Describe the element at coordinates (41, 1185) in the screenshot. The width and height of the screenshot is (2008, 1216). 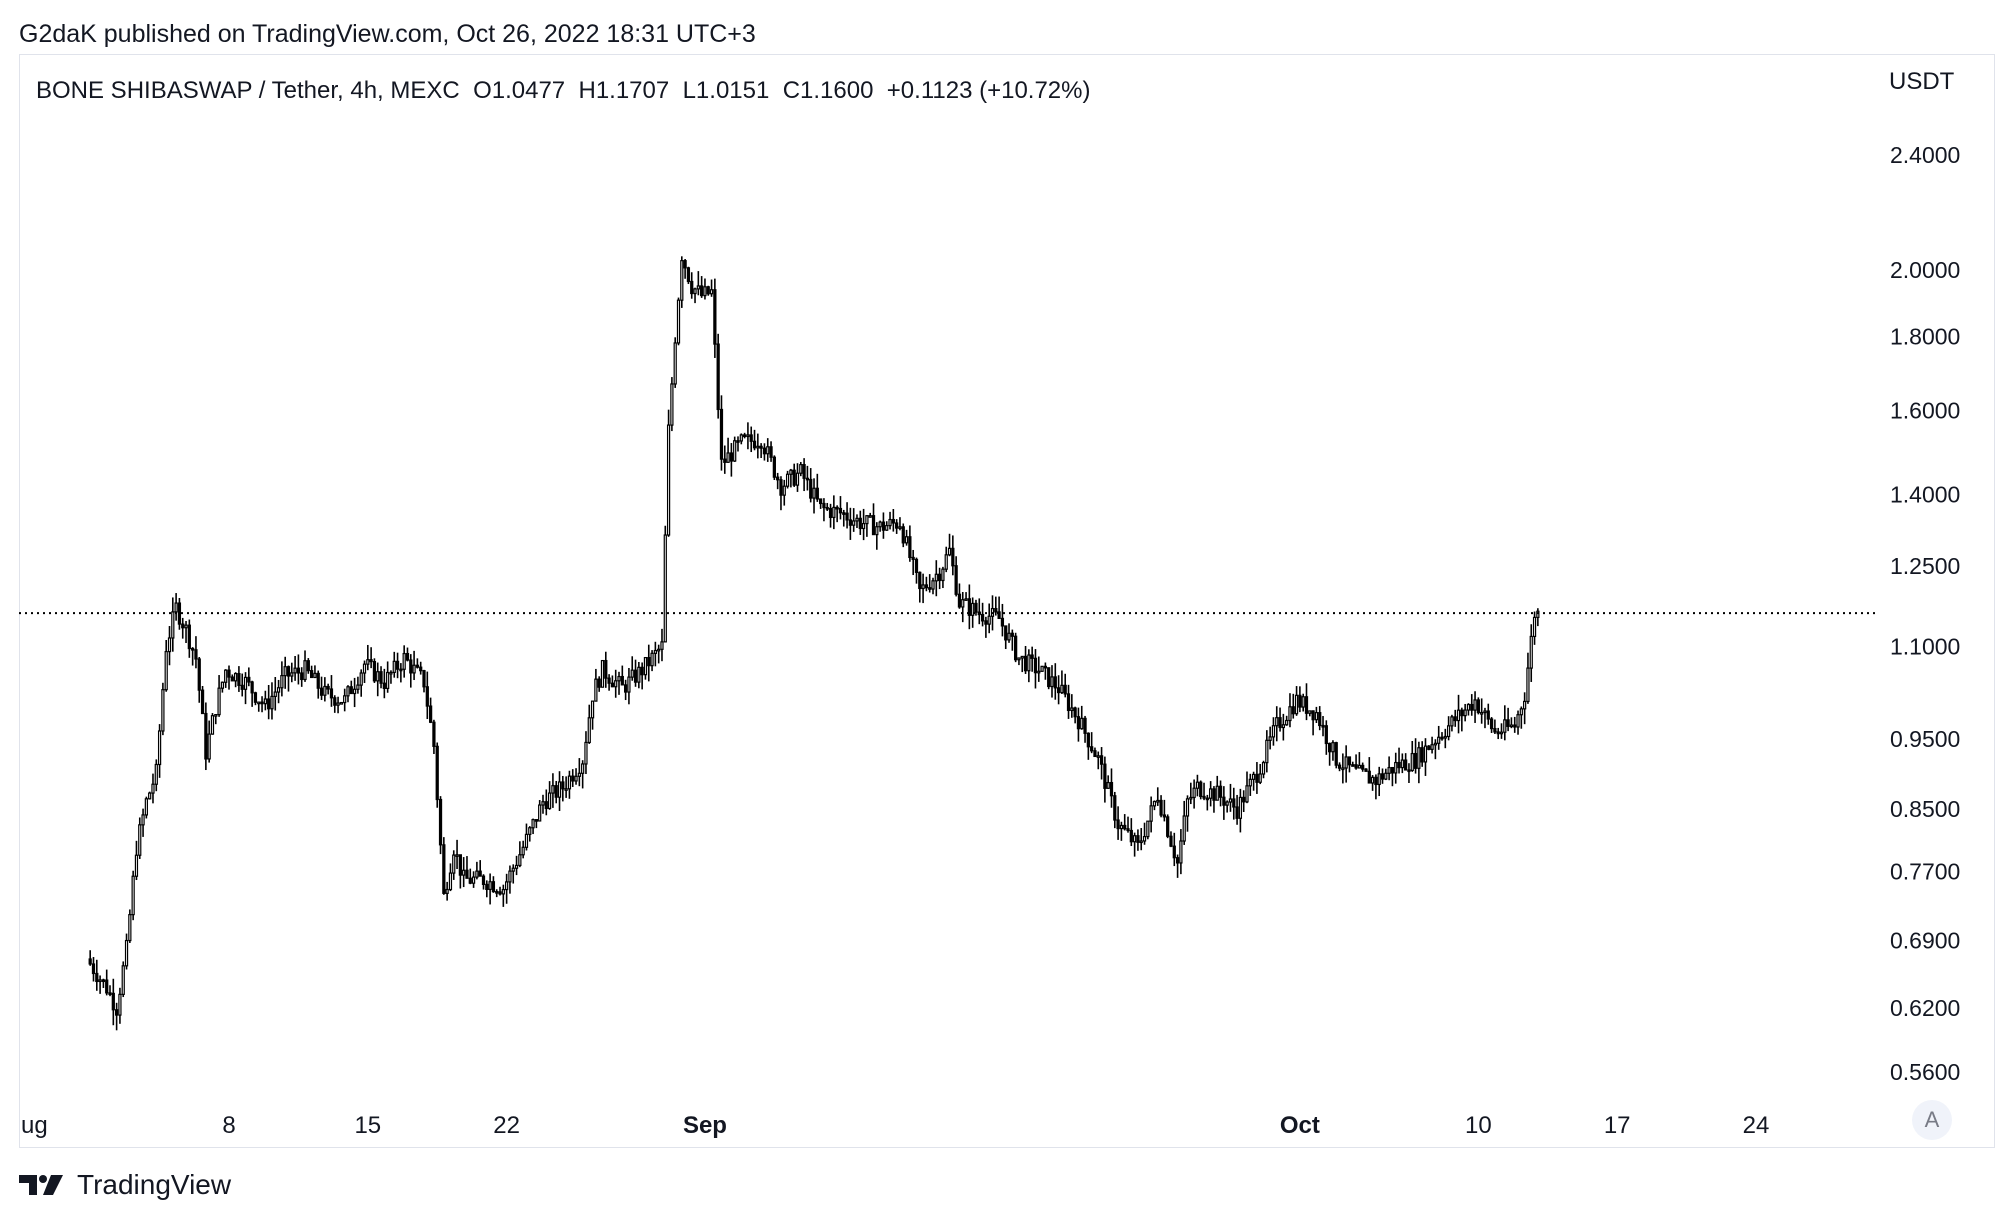
I see `tradingview-logo-icon` at that location.